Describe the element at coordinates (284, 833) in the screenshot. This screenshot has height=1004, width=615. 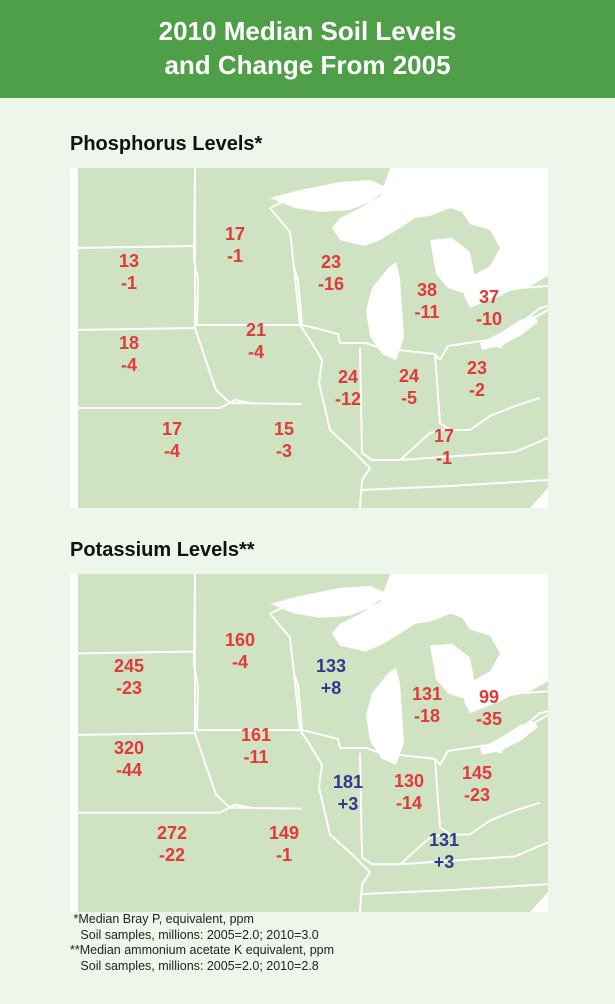
I see `potassium-region-level: 149` at that location.